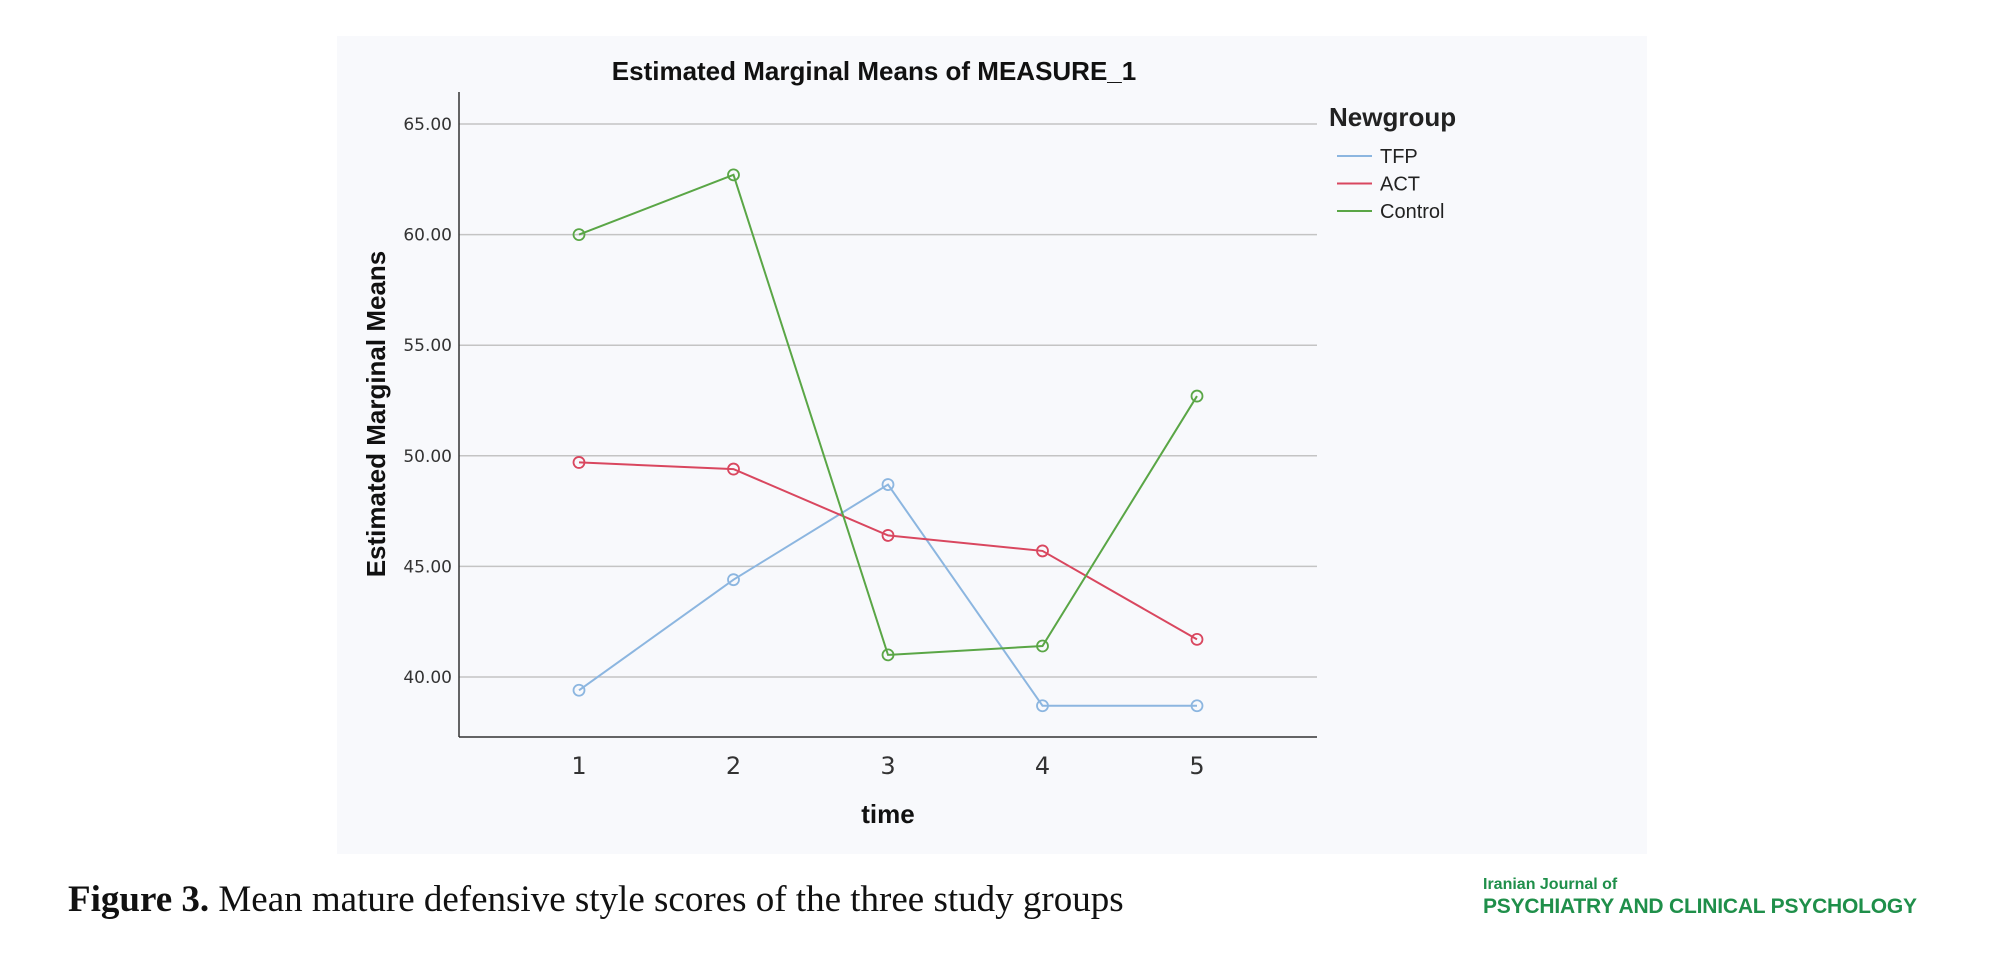 Image resolution: width=2000 pixels, height=955 pixels. Describe the element at coordinates (139, 899) in the screenshot. I see `figure-label: Figure 3.` at that location.